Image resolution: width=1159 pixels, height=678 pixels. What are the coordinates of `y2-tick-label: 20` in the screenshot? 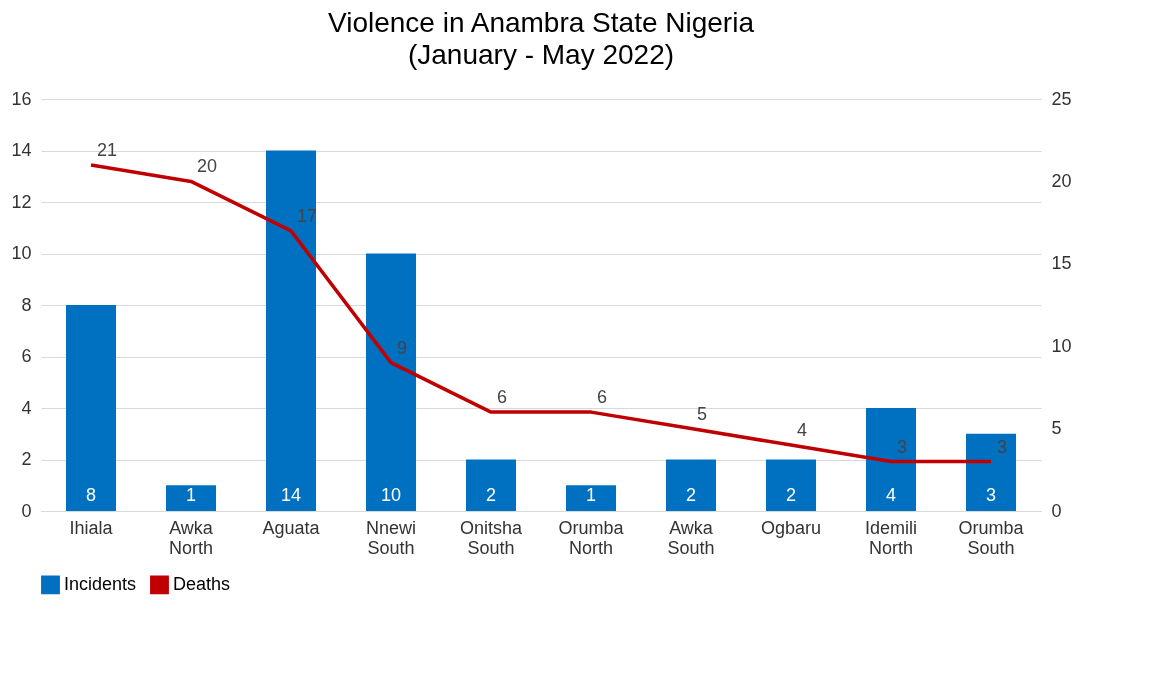 It's located at (1061, 180).